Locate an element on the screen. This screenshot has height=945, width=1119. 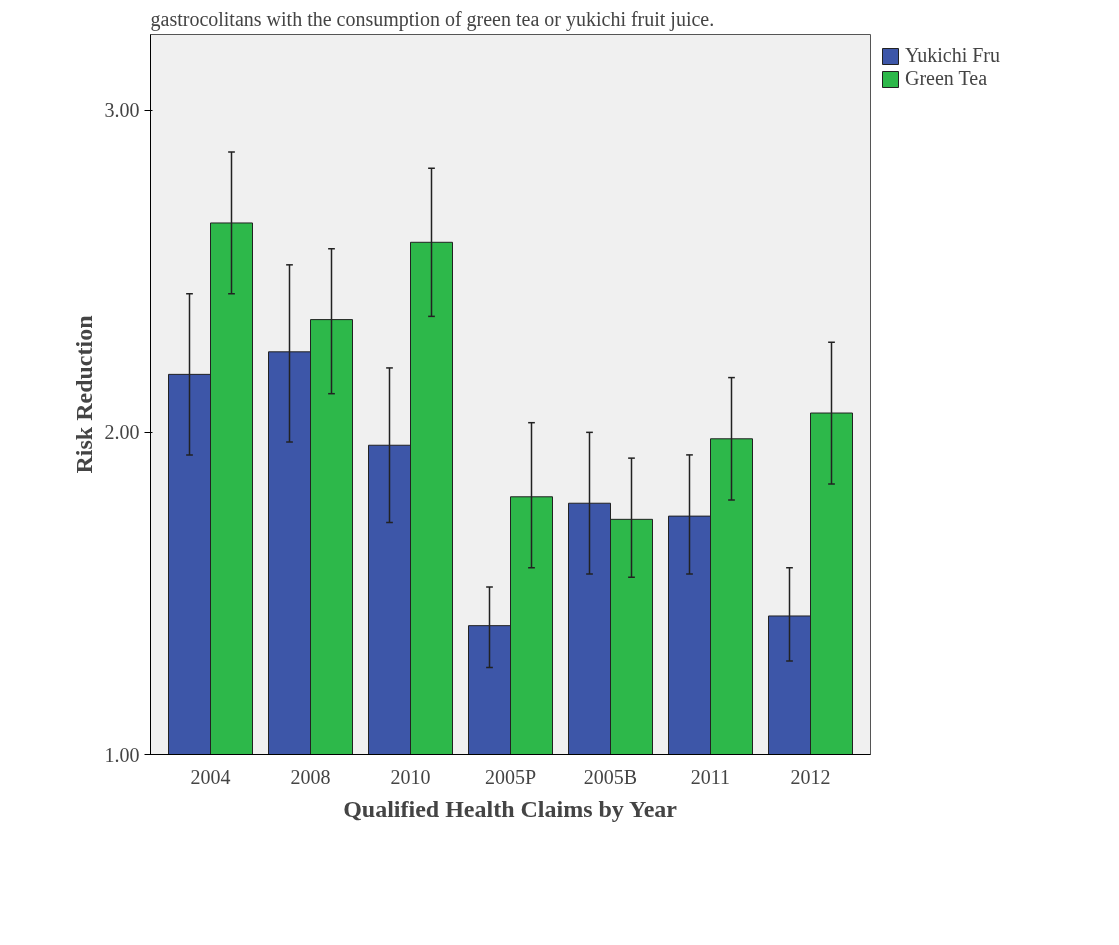
y-axis-title: Risk Reduction is located at coordinates (83, 394).